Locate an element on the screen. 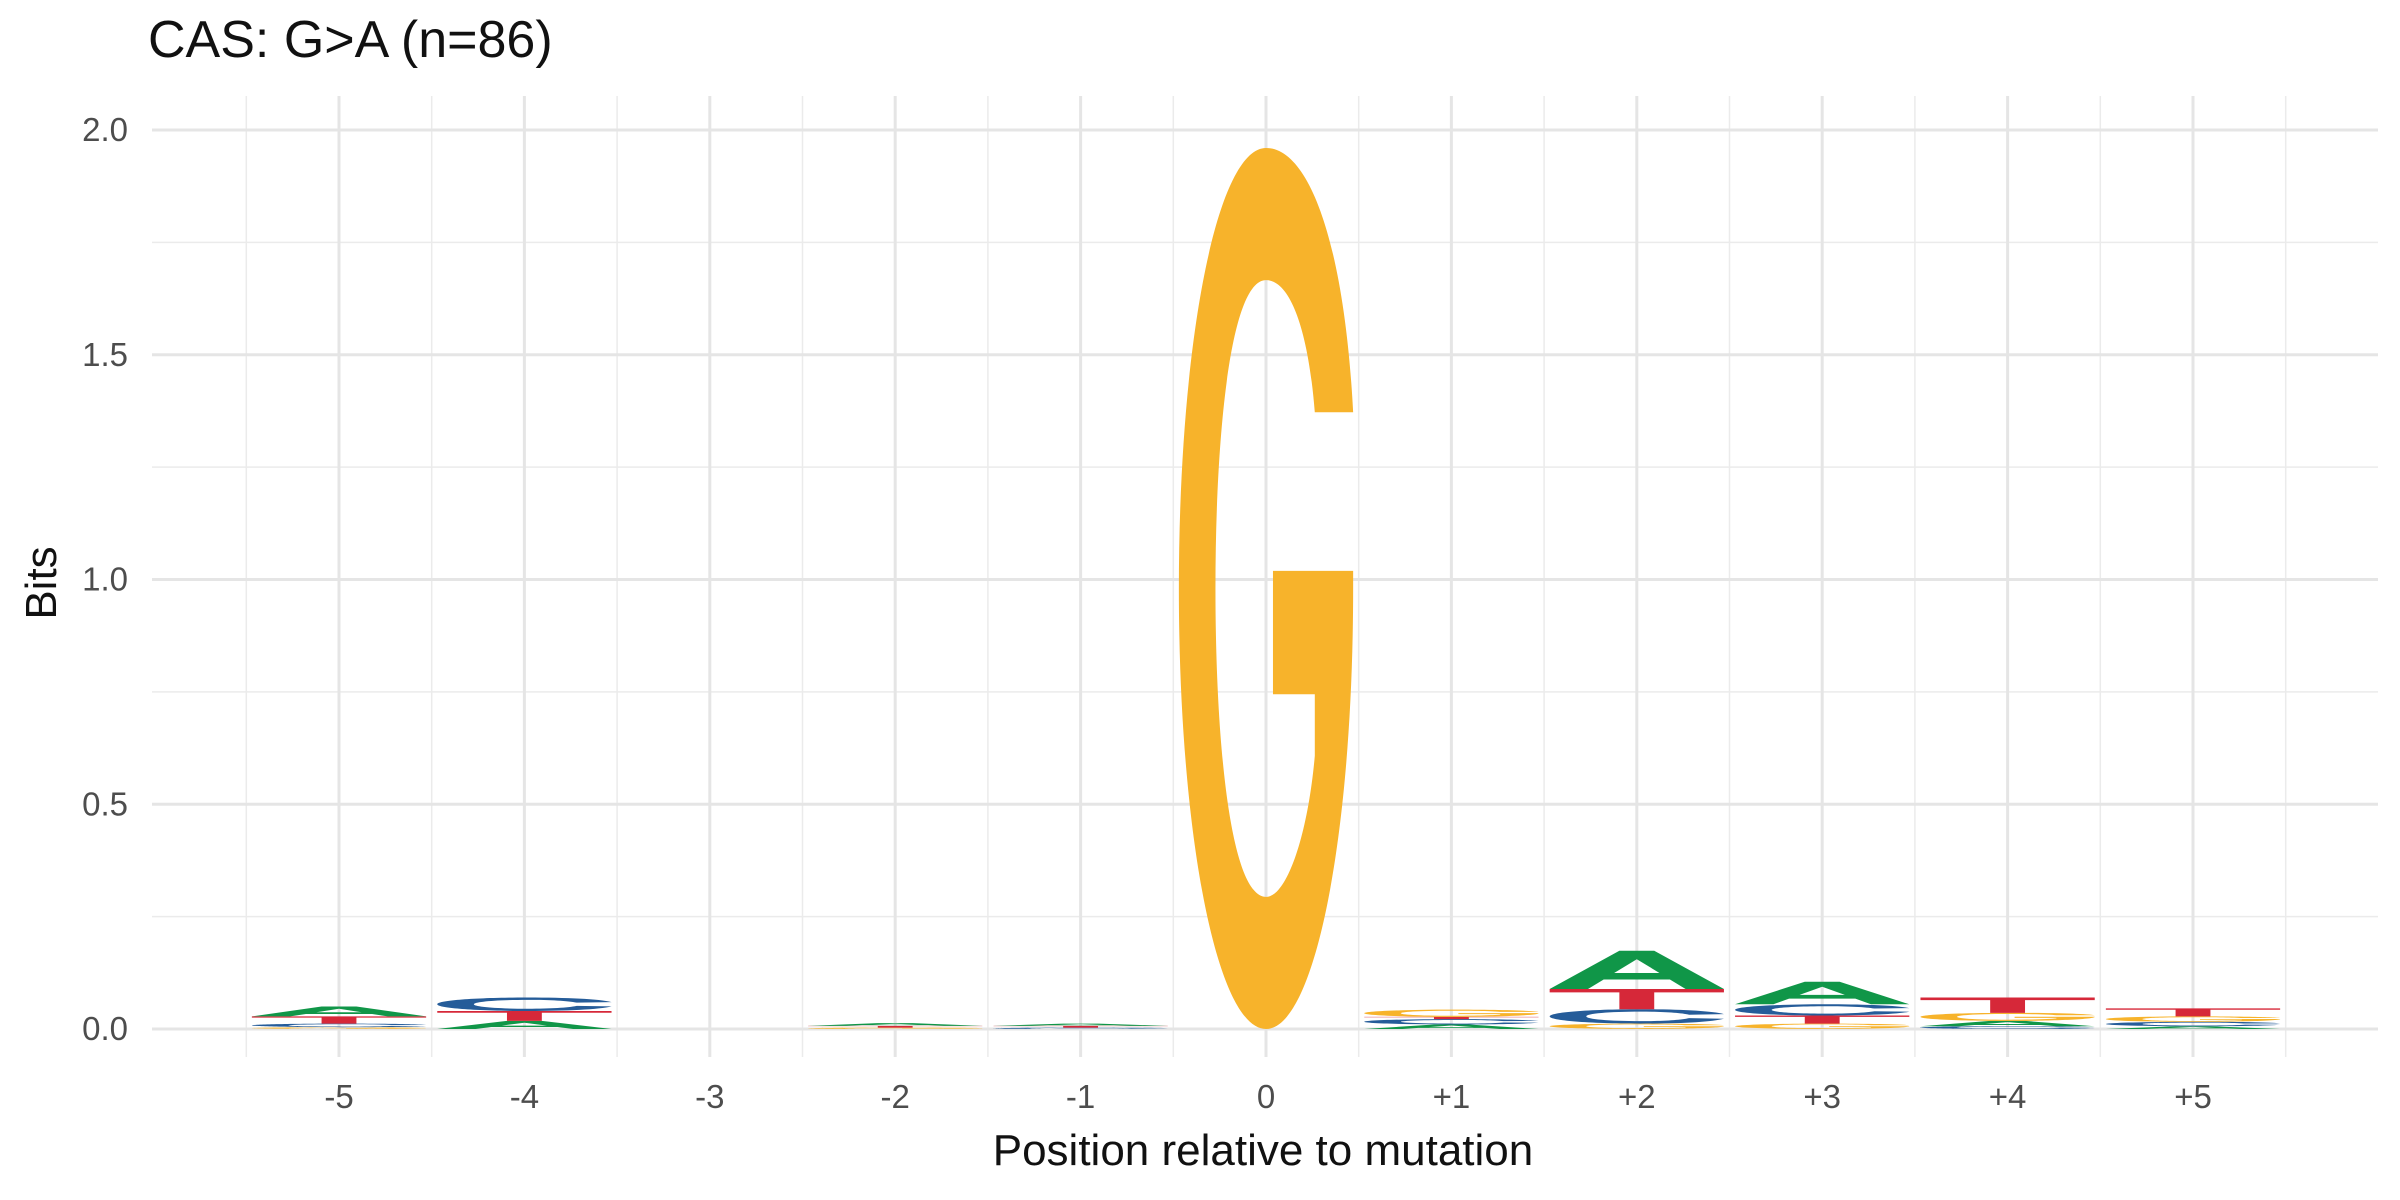 The height and width of the screenshot is (1200, 2400). logo-letter-C-pos-+3 is located at coordinates (1822, 1010).